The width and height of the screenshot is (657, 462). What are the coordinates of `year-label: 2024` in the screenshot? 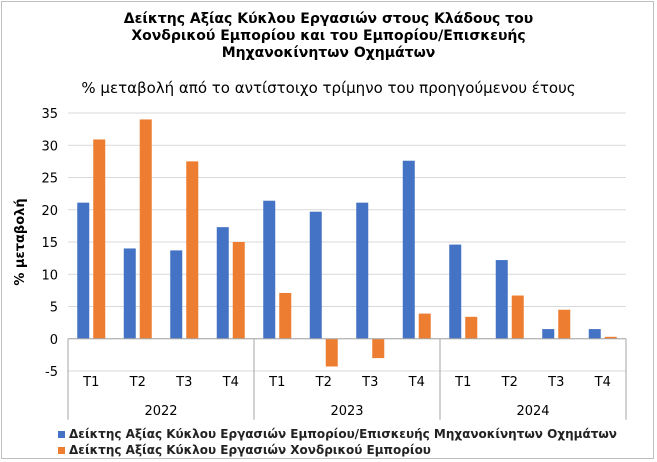 It's located at (532, 411).